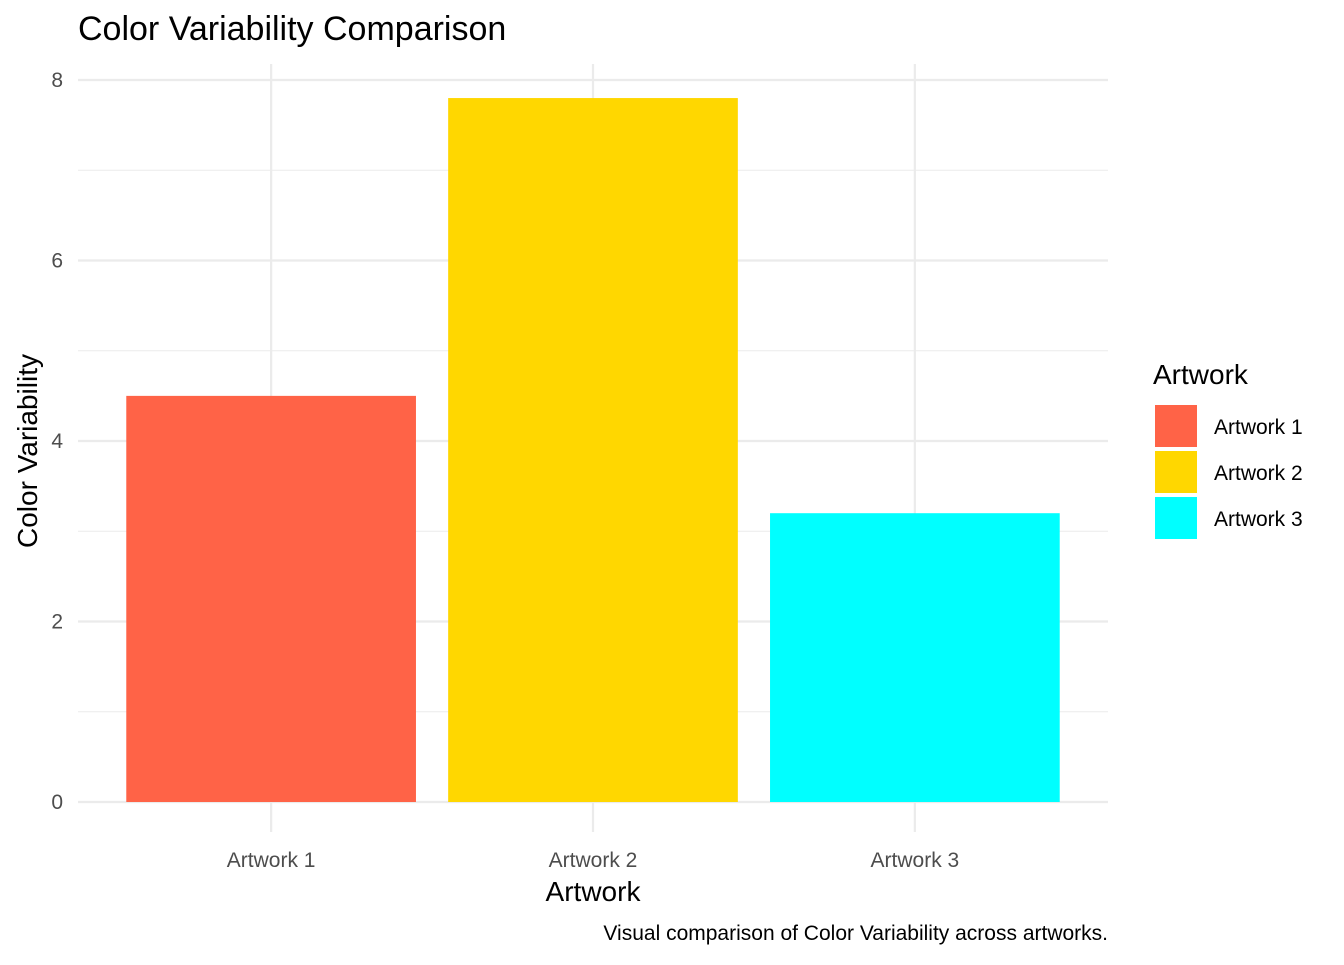 The height and width of the screenshot is (965, 1344). Describe the element at coordinates (57, 622) in the screenshot. I see `y-tick-label: 2` at that location.